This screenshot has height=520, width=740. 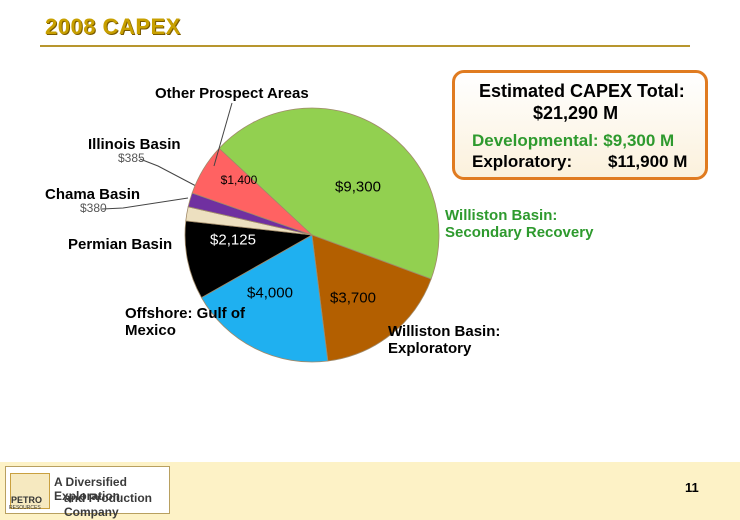 What do you see at coordinates (131, 158) in the screenshot?
I see `value-label: $385` at bounding box center [131, 158].